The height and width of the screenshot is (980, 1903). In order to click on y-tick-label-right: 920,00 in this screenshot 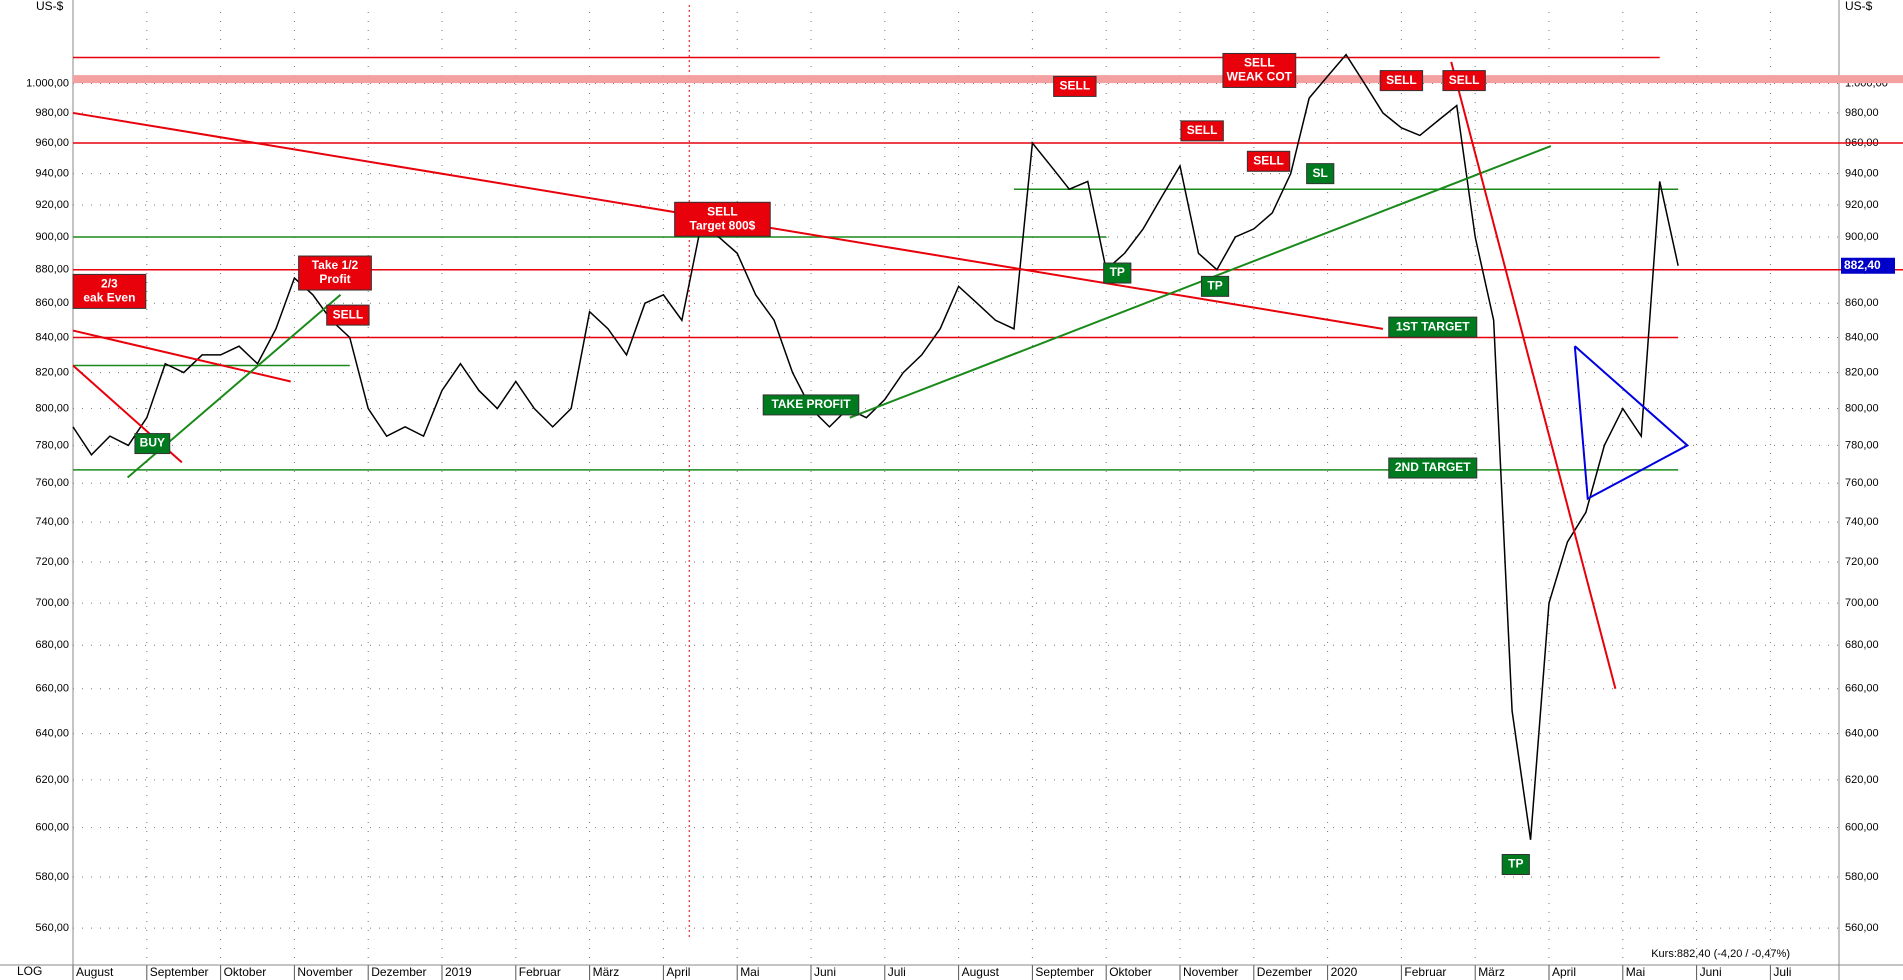, I will do `click(1862, 205)`.